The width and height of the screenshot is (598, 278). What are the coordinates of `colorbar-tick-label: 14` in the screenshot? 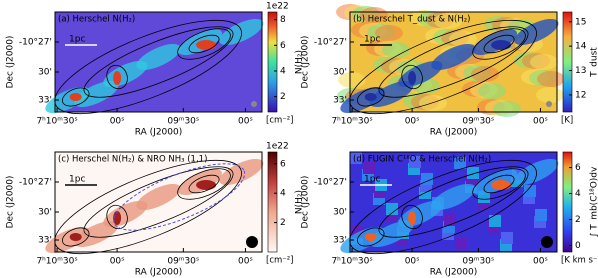 It's located at (581, 47).